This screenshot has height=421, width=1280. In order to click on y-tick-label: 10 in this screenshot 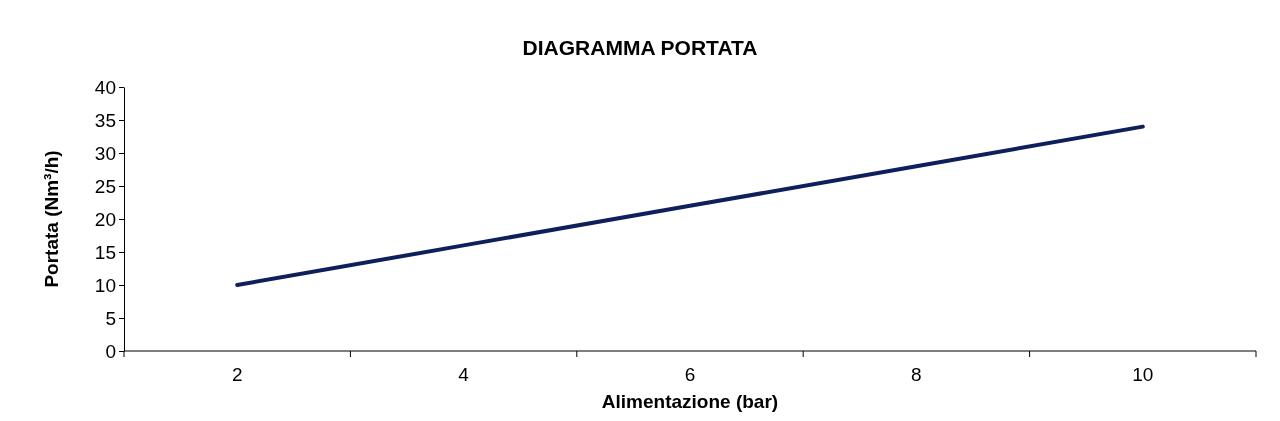, I will do `click(105, 285)`.